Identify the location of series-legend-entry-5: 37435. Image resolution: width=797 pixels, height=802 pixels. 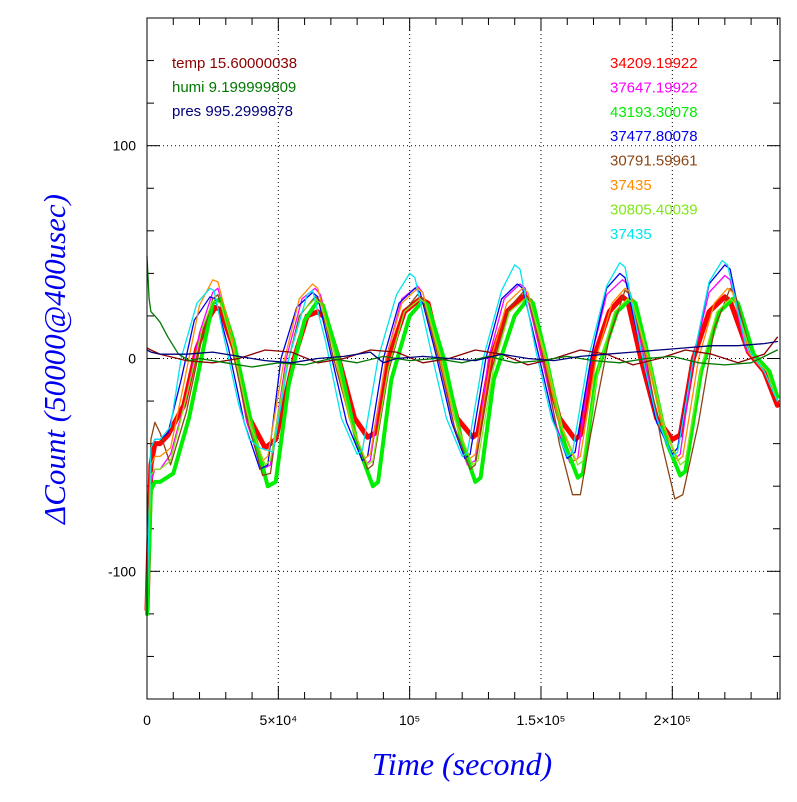
(631, 185).